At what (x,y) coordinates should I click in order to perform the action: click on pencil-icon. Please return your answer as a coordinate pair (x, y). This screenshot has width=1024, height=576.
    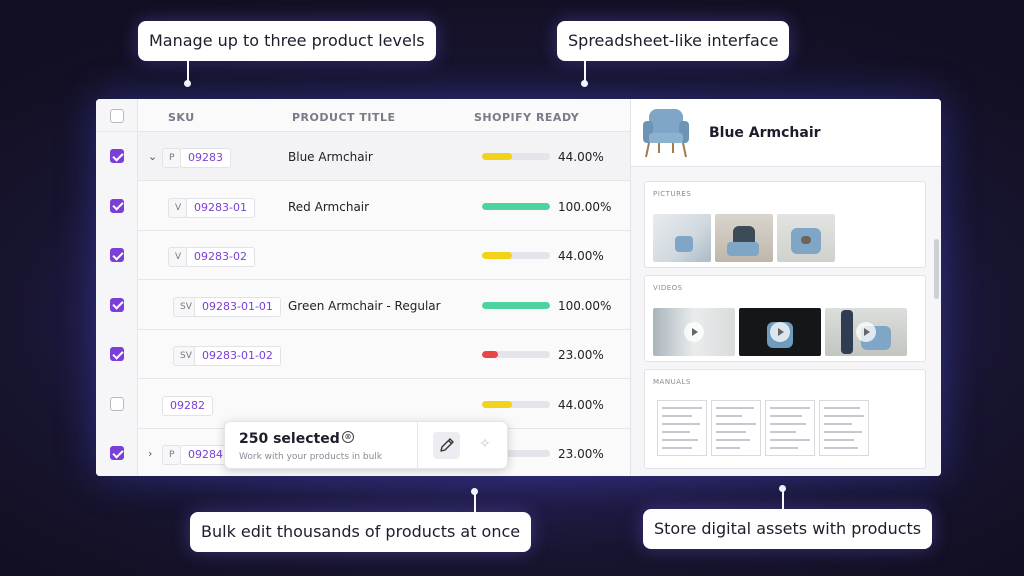
    Looking at the image, I should click on (447, 445).